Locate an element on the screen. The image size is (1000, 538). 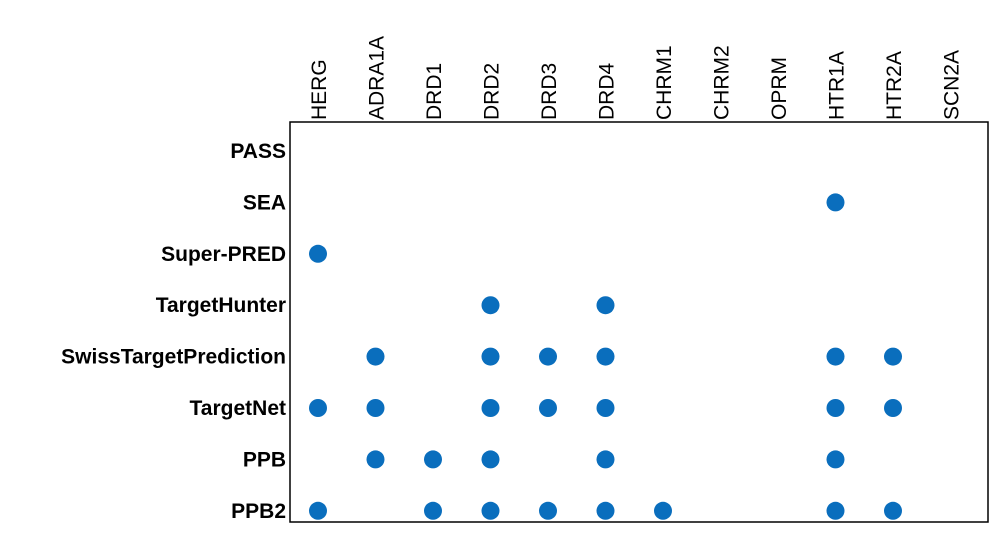
data-point-swisstargetprediction-drd2 is located at coordinates (490, 356).